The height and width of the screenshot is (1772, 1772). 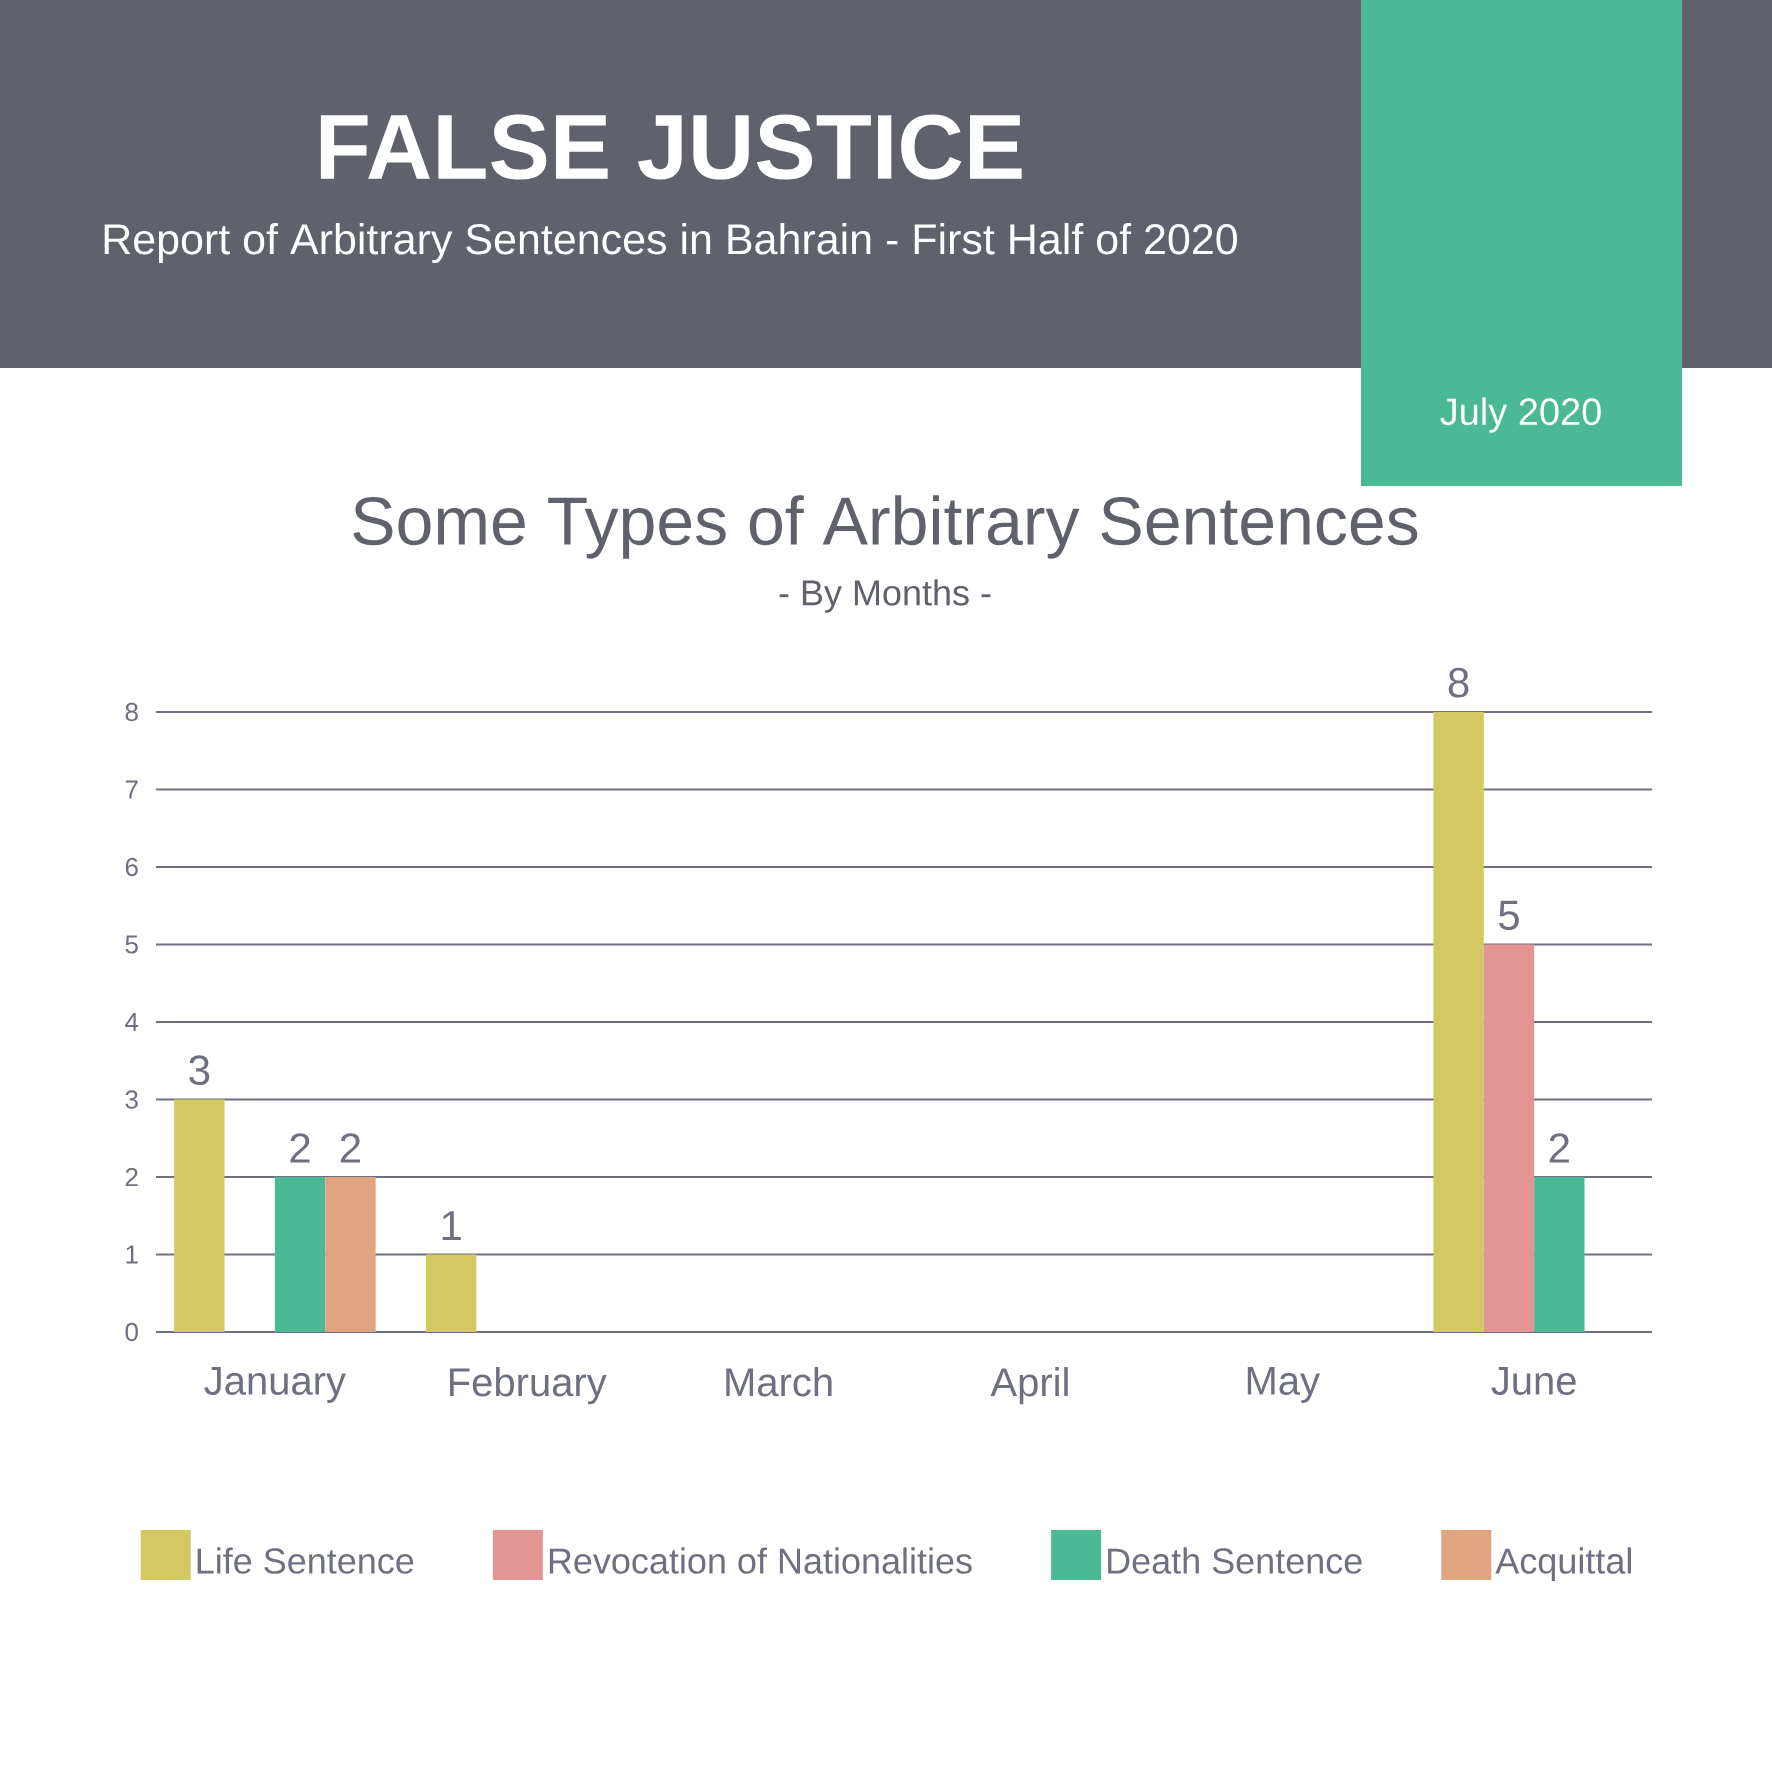 What do you see at coordinates (131, 1332) in the screenshot?
I see `y-tick-label: 0` at bounding box center [131, 1332].